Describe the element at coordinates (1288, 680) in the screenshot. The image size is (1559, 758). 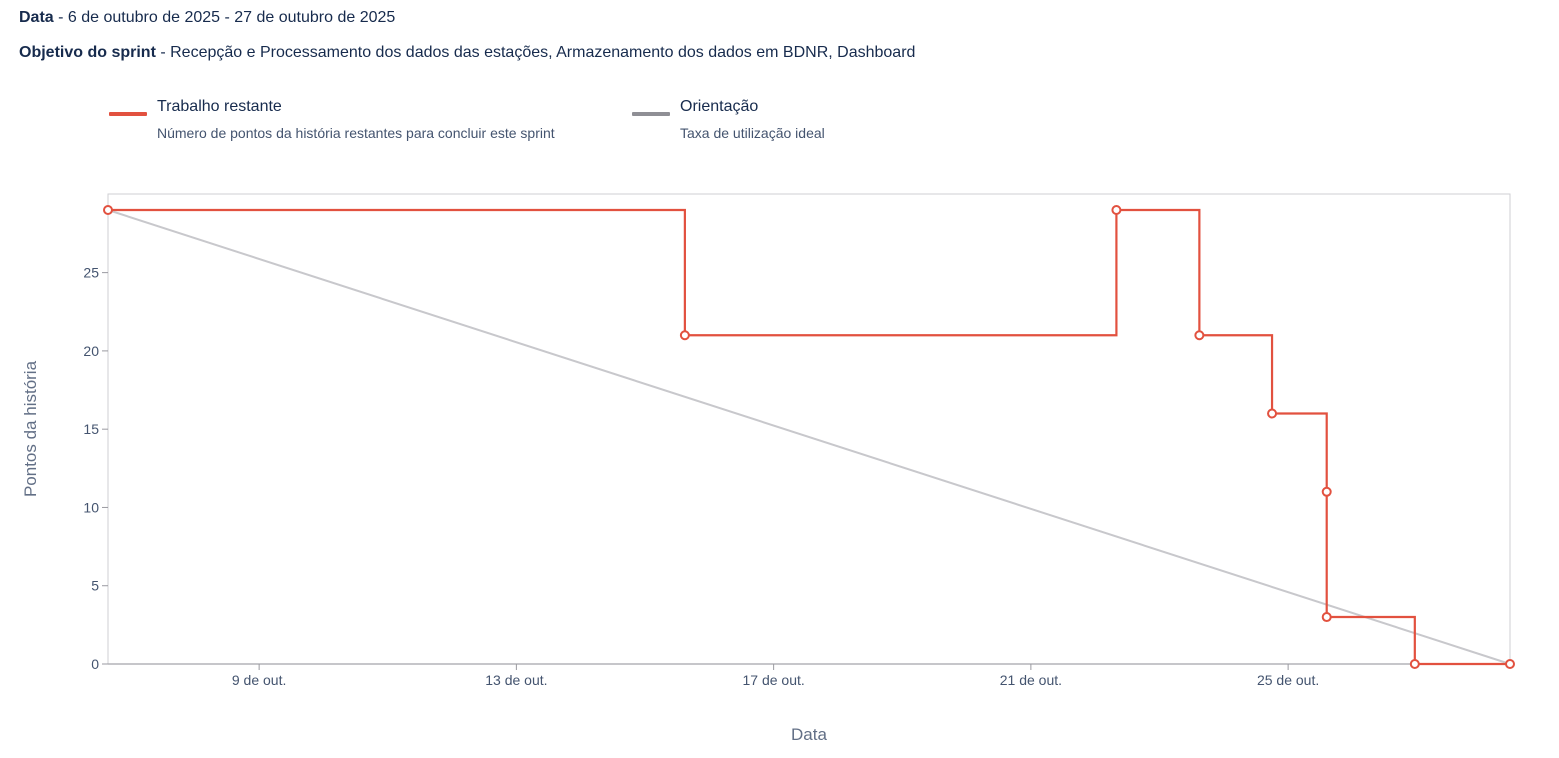
I see `x-tick-label: 25 de out.` at that location.